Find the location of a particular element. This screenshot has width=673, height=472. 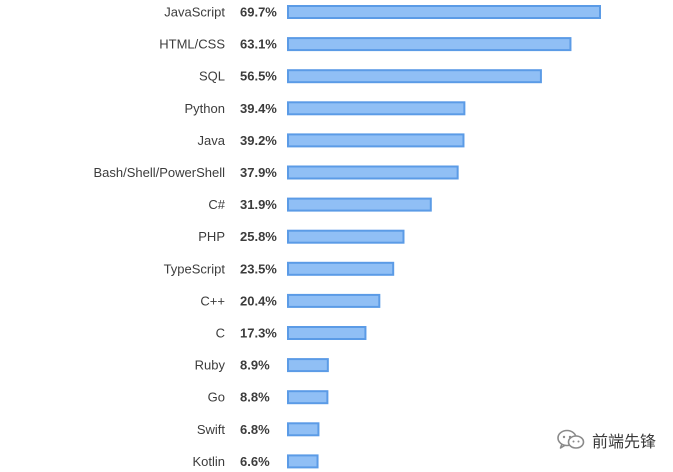

category-label-swift: Swift is located at coordinates (211, 429).